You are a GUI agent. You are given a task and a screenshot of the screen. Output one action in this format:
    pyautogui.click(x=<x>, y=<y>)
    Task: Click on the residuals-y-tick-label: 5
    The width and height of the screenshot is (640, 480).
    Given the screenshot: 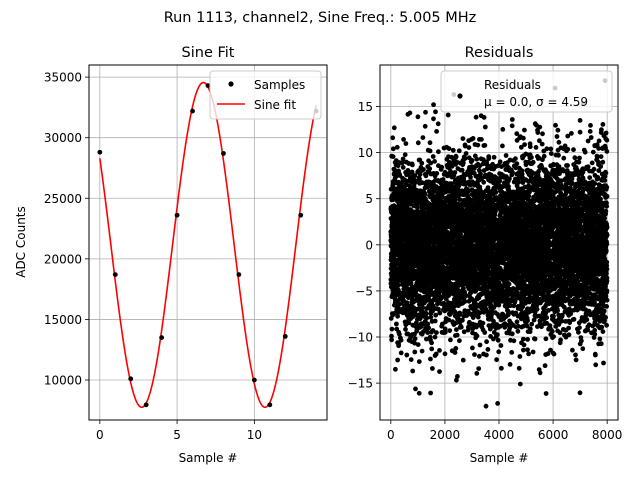 What is the action you would take?
    pyautogui.click(x=369, y=199)
    